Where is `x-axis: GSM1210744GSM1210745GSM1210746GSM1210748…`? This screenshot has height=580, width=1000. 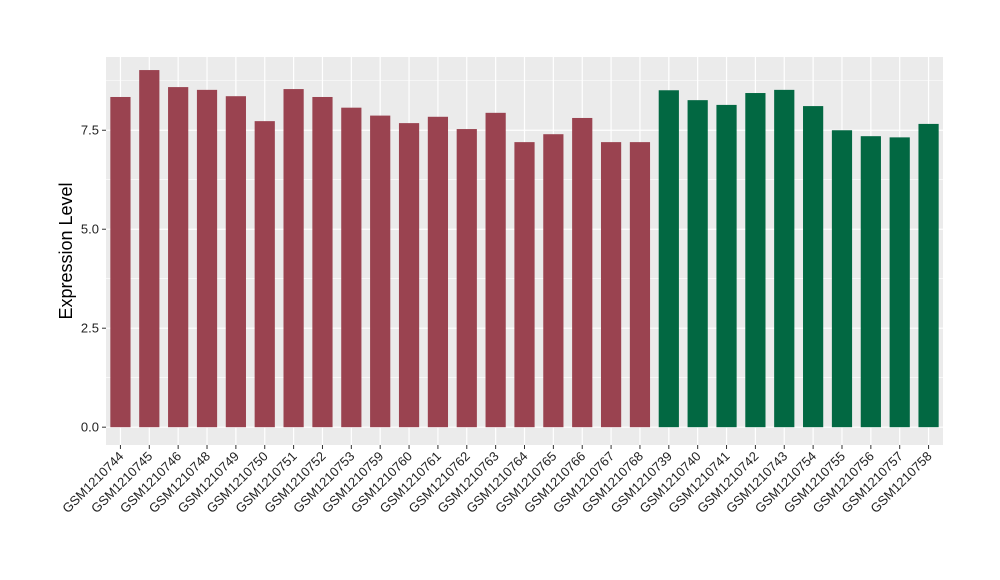 x-axis: GSM1210744GSM1210745GSM1210746GSM1210748… is located at coordinates (497, 480).